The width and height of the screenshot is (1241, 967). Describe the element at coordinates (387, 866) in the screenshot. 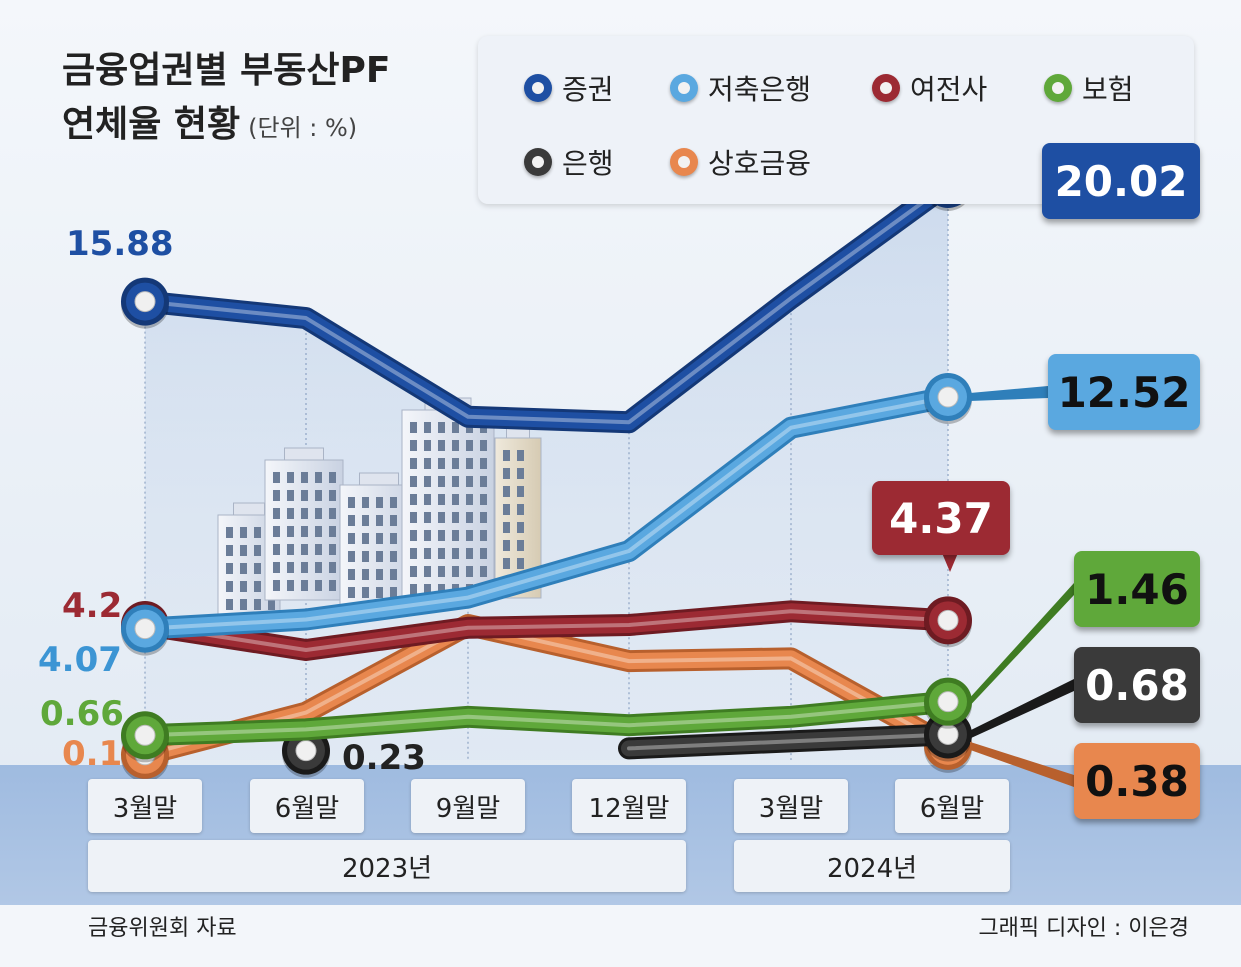

I see `year-label-2023: 2023년` at that location.